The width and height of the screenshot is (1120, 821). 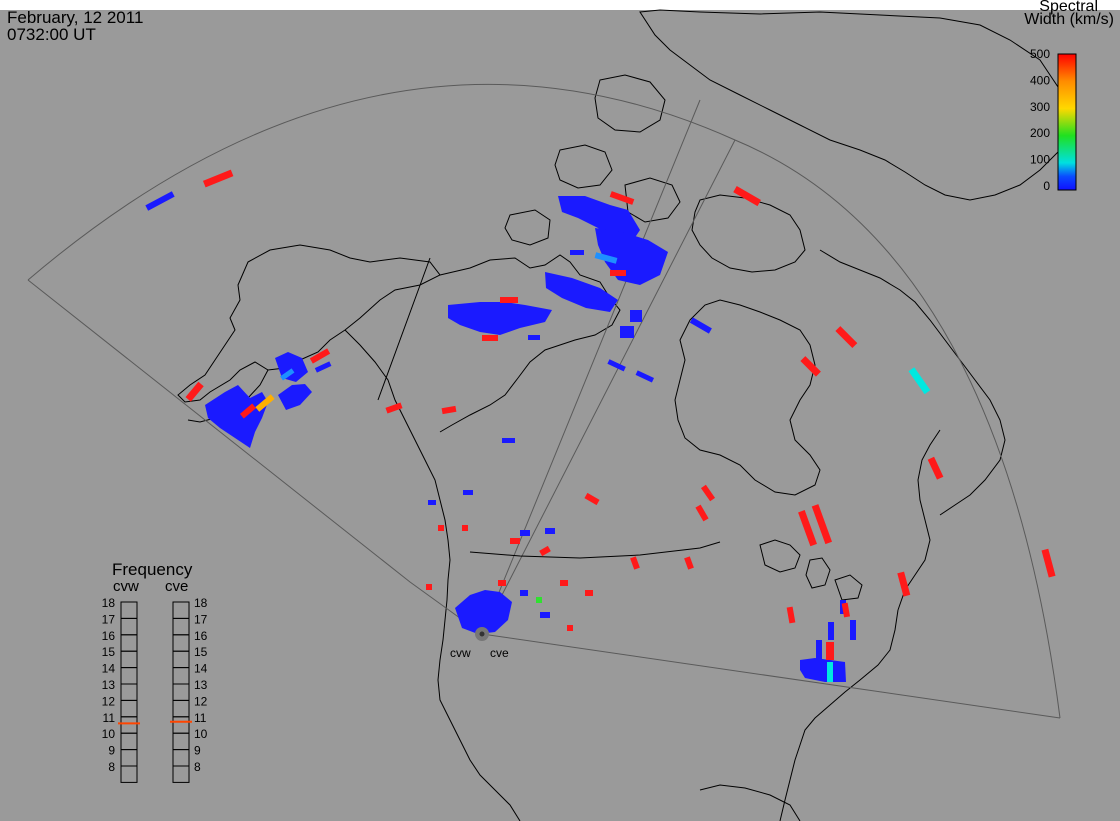 I want to click on fov-east-edge, so click(x=771, y=676).